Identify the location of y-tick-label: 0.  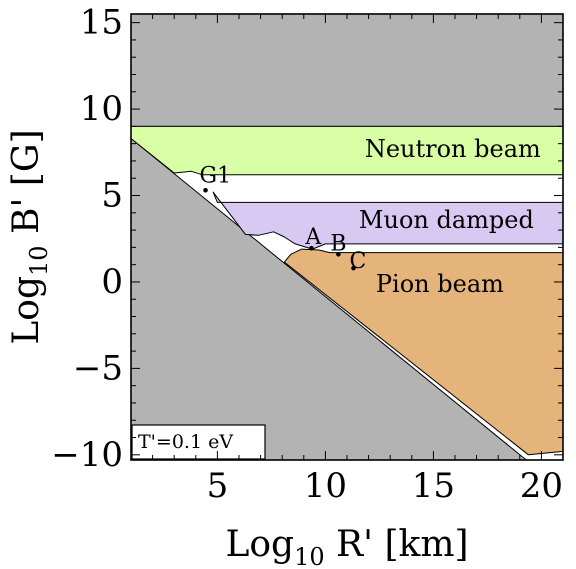
(112, 282).